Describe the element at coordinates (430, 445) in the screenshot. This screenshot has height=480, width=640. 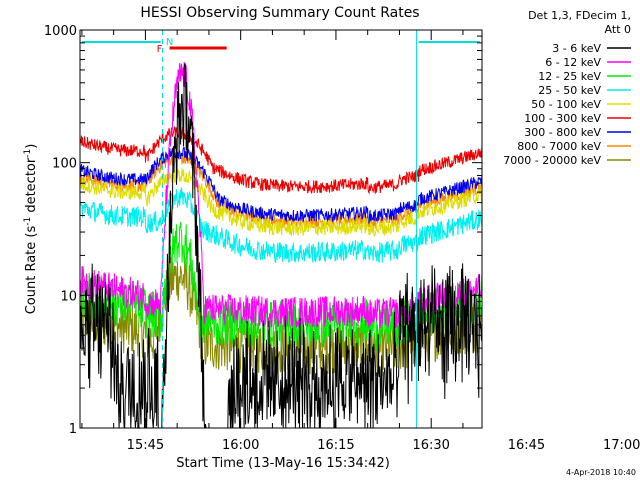
I see `xtick-label: 16:30` at that location.